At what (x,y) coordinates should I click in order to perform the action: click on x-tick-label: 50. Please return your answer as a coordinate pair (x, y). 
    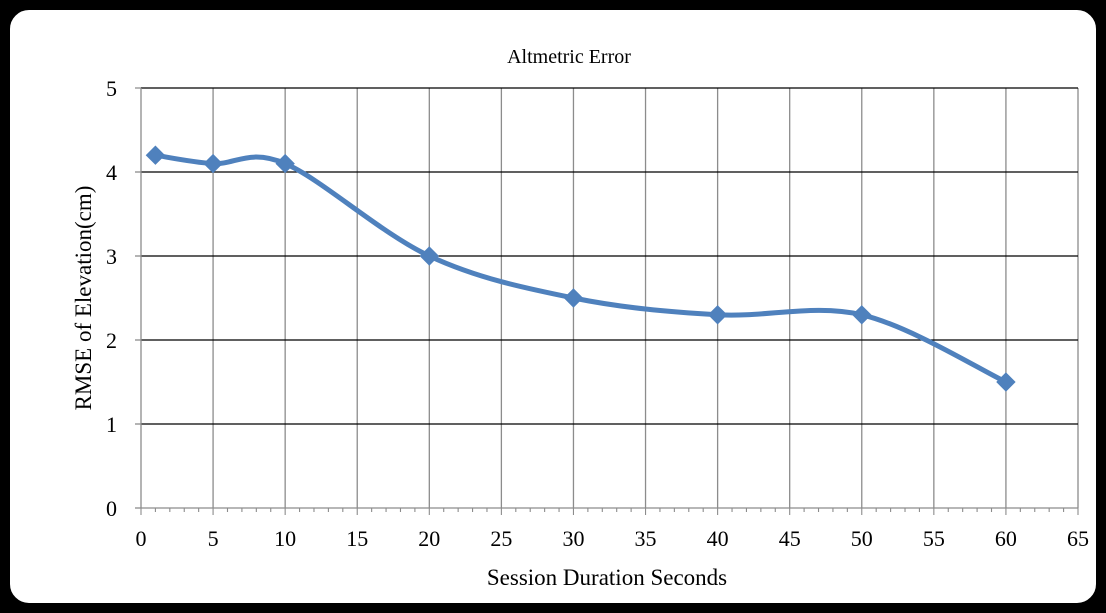
    Looking at the image, I should click on (862, 538).